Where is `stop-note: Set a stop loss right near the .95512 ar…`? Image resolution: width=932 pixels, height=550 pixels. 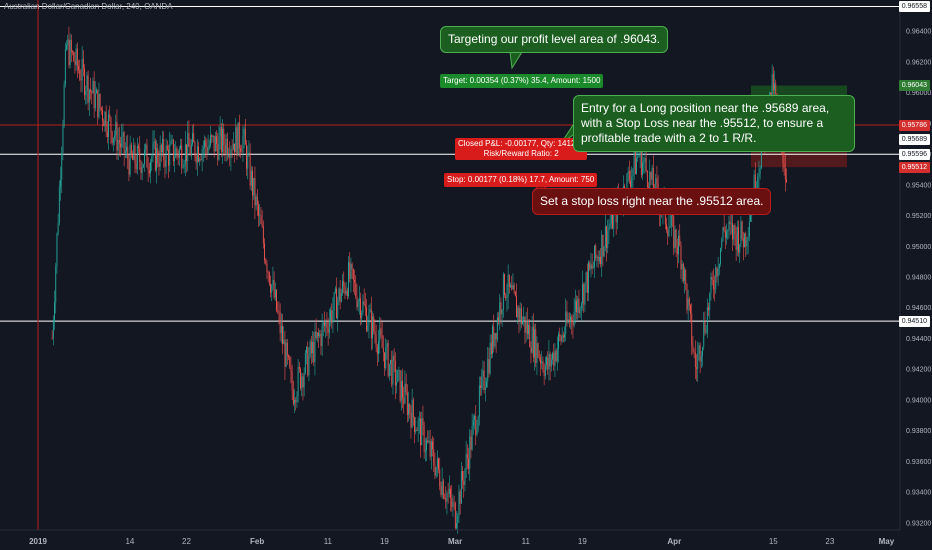 stop-note: Set a stop loss right near the .95512 ar… is located at coordinates (652, 201).